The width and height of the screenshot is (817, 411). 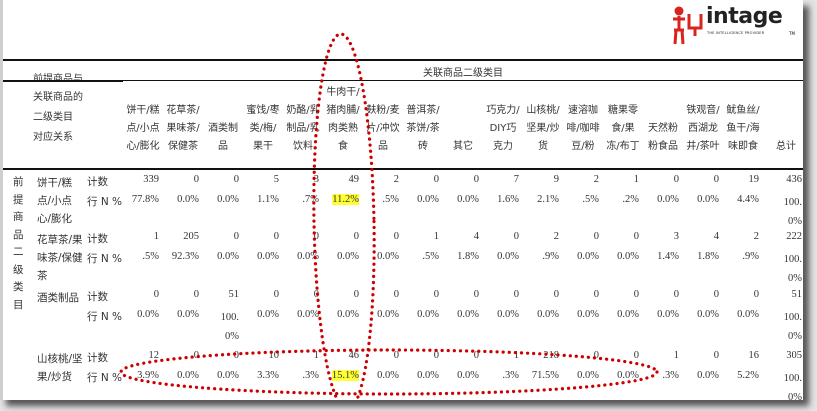 I want to click on column-header: 普洱茶/茶饼/茶砖, so click(x=423, y=128).